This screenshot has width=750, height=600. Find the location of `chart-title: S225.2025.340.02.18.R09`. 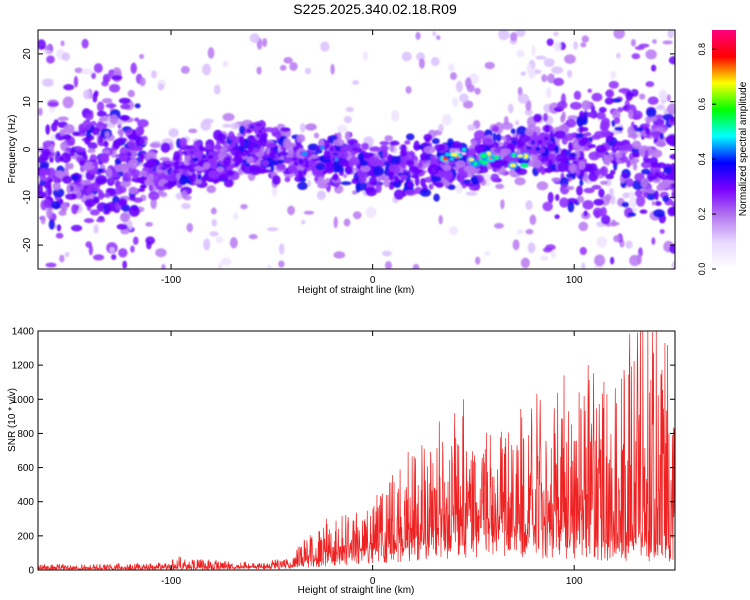

chart-title: S225.2025.340.02.18.R09 is located at coordinates (375, 9).